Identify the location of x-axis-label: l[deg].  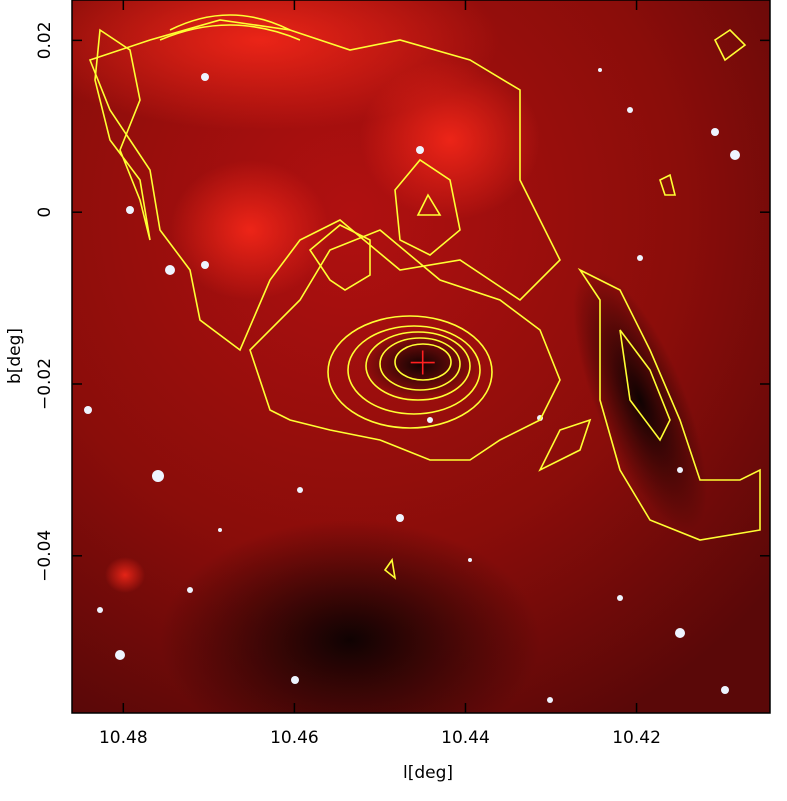
(428, 773).